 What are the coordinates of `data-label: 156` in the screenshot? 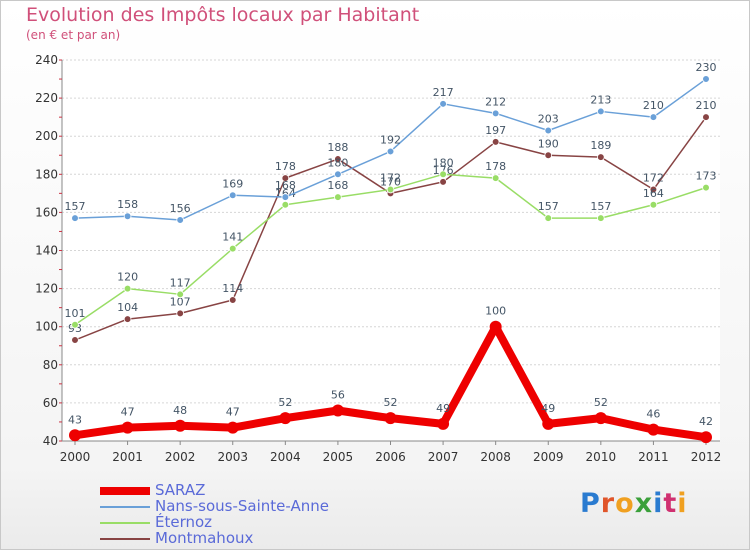 It's located at (180, 208).